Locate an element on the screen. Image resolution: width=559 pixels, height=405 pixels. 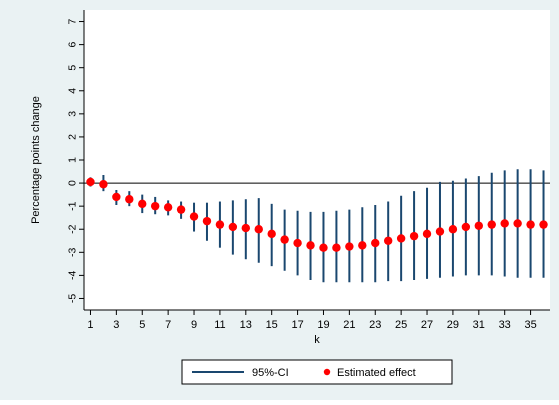
y-tick-label: 5 is located at coordinates (73, 68).